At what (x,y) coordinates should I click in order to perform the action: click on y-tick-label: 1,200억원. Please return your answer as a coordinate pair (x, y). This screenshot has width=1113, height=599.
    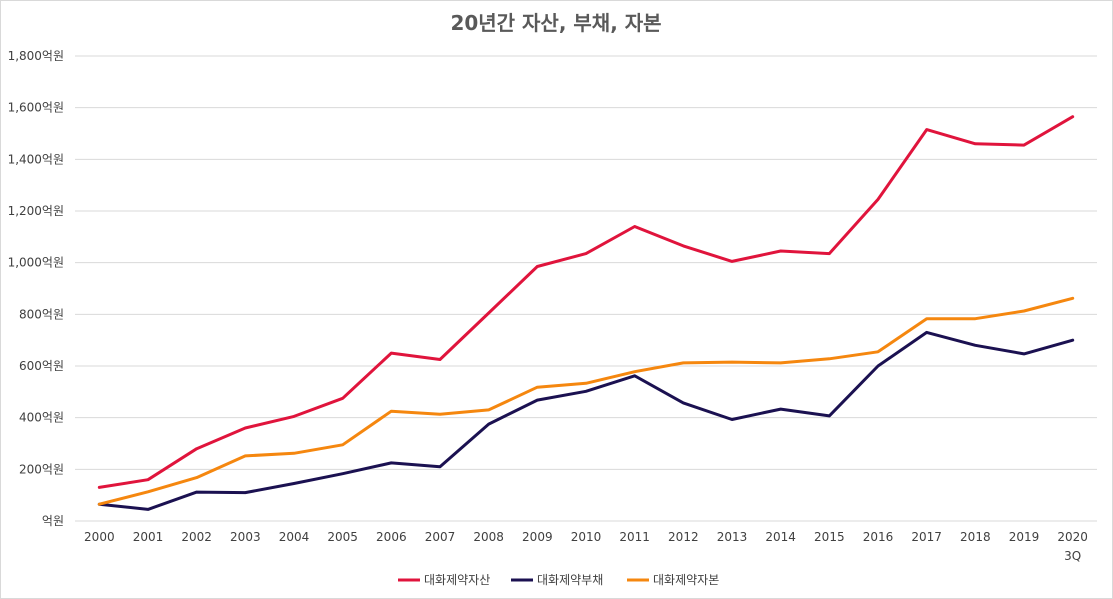
    Looking at the image, I should click on (36, 211).